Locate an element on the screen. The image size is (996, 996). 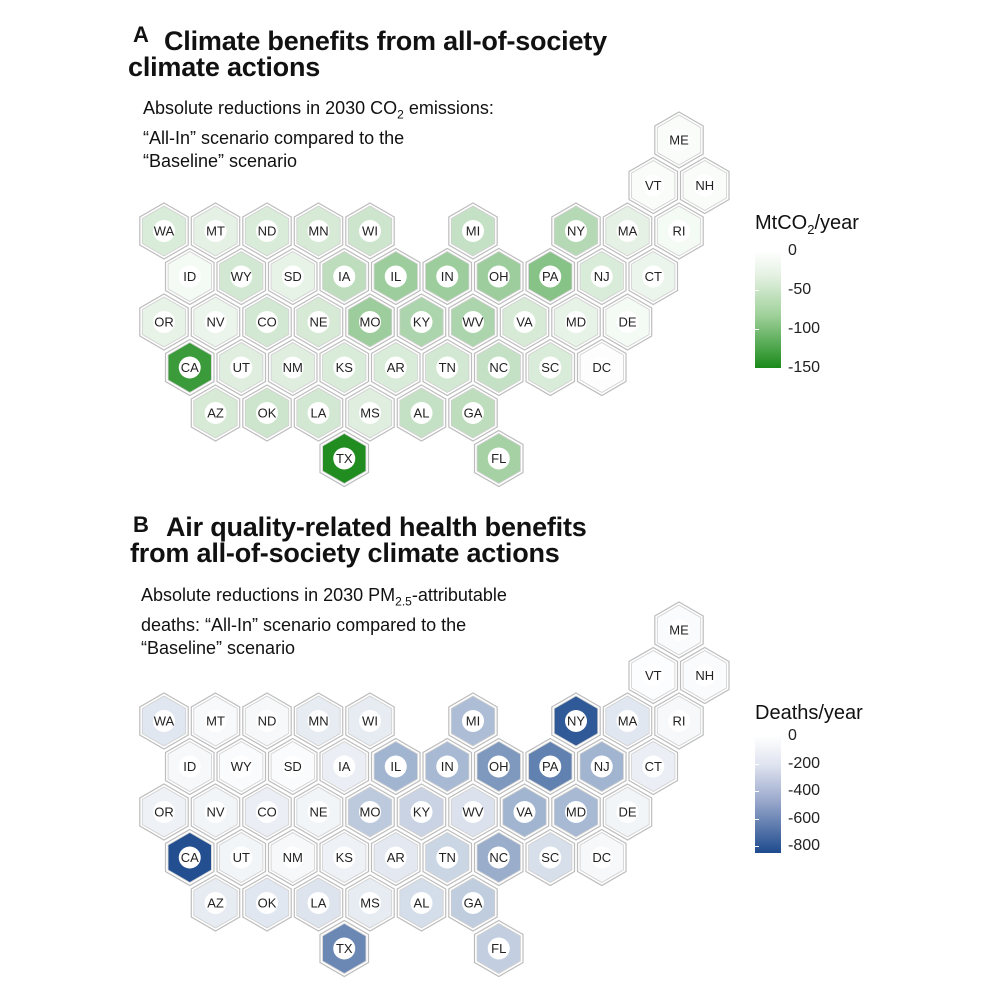
panel-b-hex-nd: ND is located at coordinates (267, 721).